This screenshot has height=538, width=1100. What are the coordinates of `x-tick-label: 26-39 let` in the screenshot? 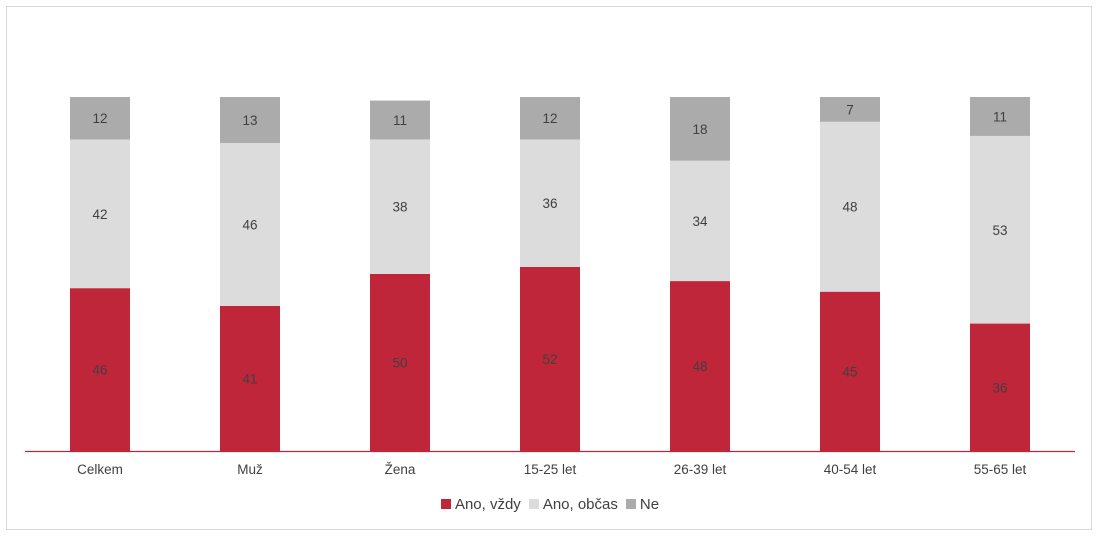 It's located at (700, 469).